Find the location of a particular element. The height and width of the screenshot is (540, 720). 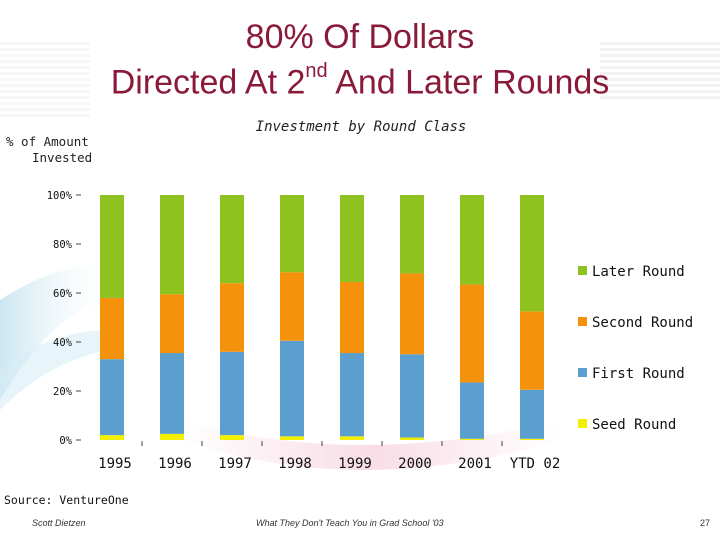

footer-page-number: 27 is located at coordinates (705, 523).